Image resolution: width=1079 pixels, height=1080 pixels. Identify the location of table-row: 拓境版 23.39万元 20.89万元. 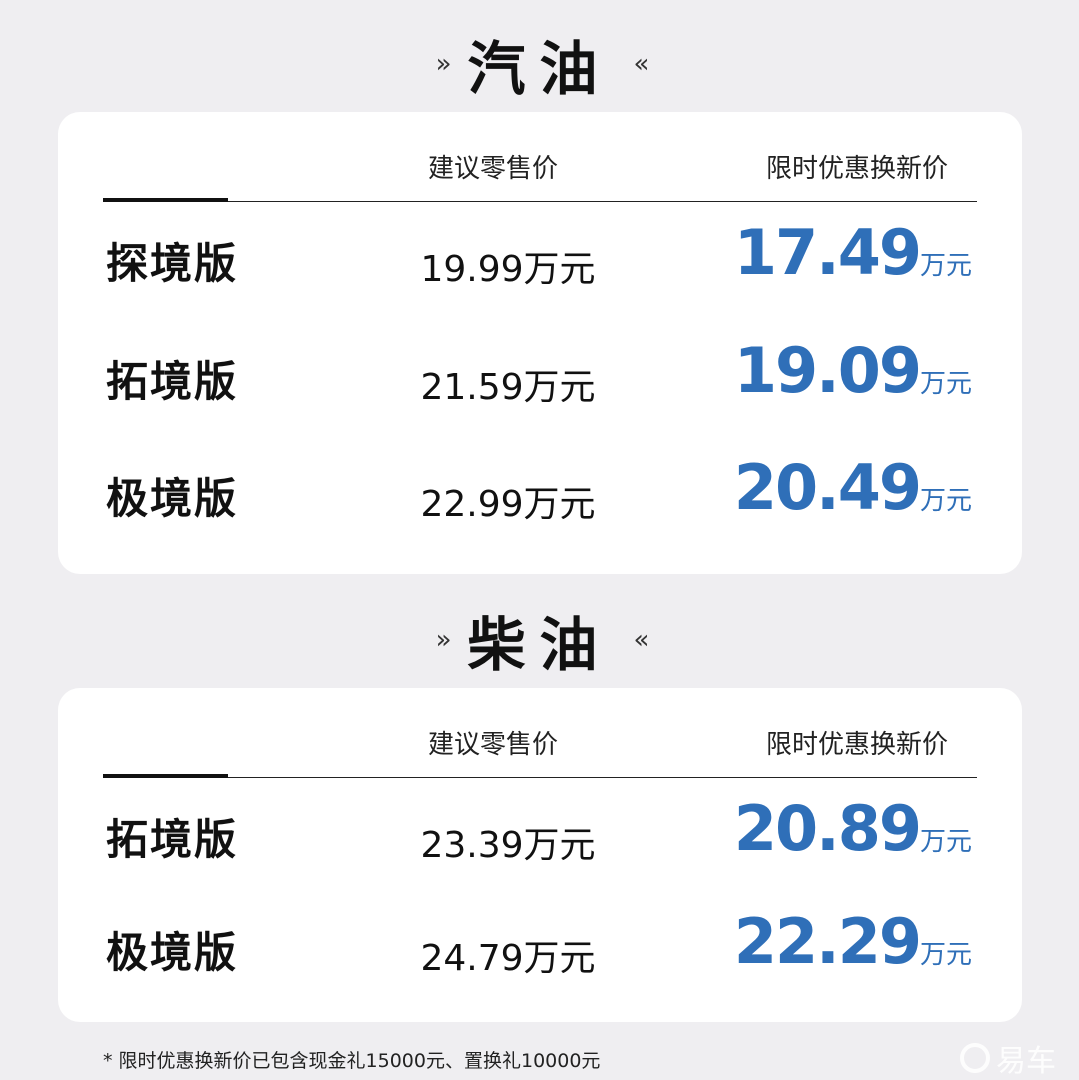
(540, 834).